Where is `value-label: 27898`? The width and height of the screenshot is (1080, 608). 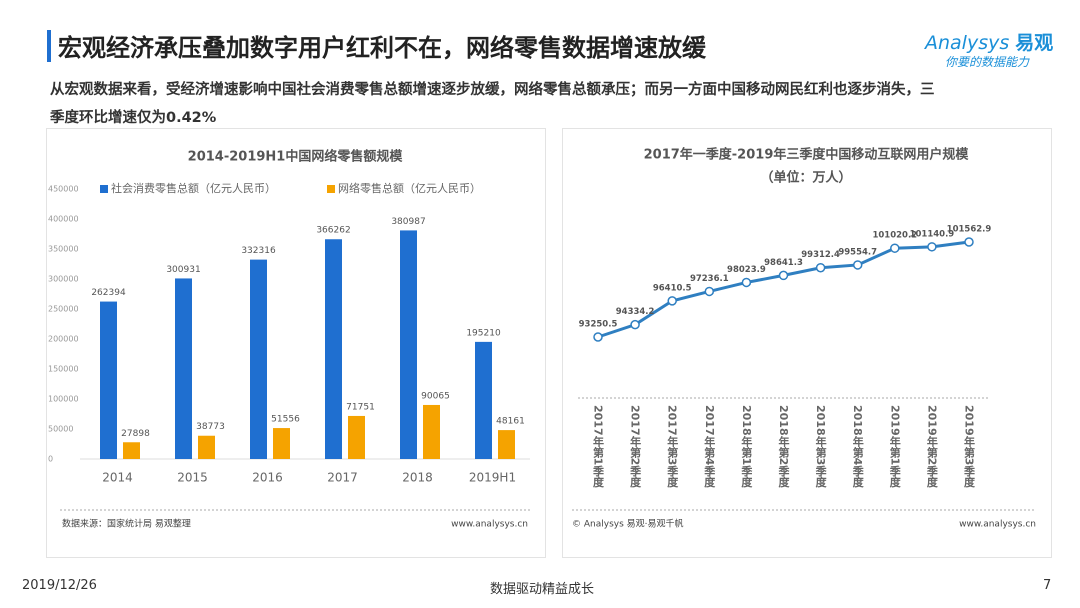 value-label: 27898 is located at coordinates (135, 434).